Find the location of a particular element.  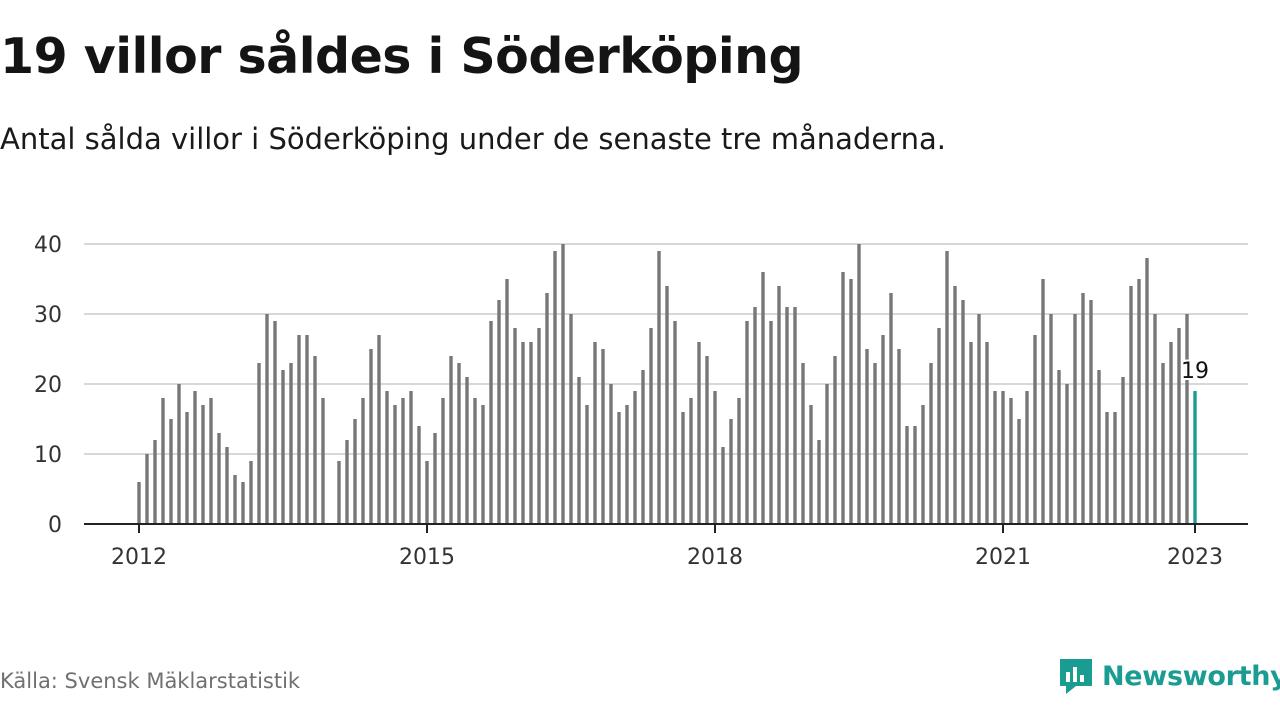

brand-logo: Newsworthy is located at coordinates (1169, 676).